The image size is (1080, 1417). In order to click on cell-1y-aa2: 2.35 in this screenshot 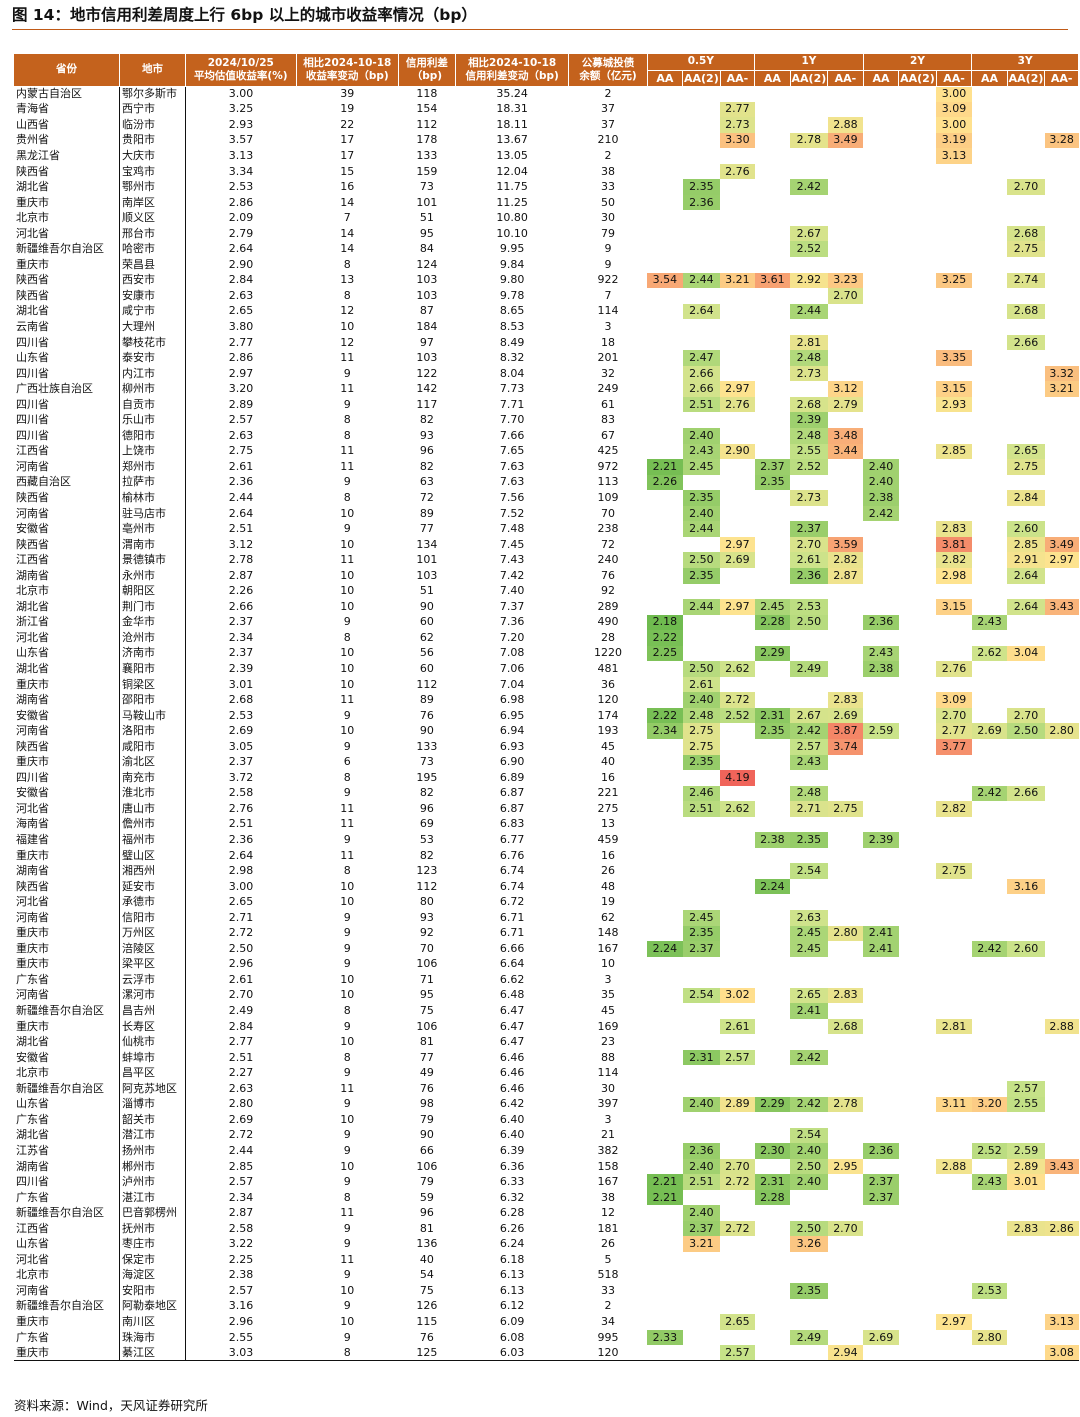, I will do `click(809, 1291)`.